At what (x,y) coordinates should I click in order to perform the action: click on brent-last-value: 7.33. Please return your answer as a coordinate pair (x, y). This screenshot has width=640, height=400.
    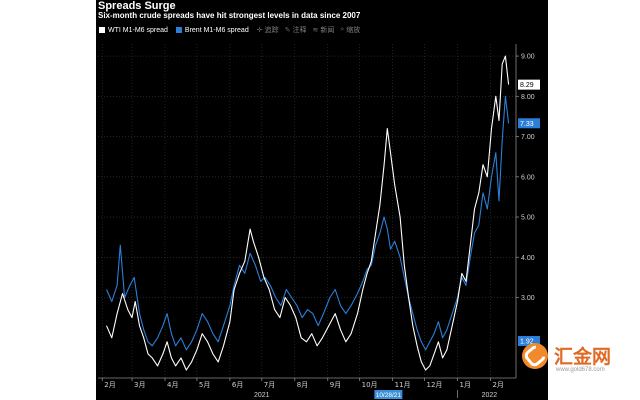
    Looking at the image, I should click on (527, 124).